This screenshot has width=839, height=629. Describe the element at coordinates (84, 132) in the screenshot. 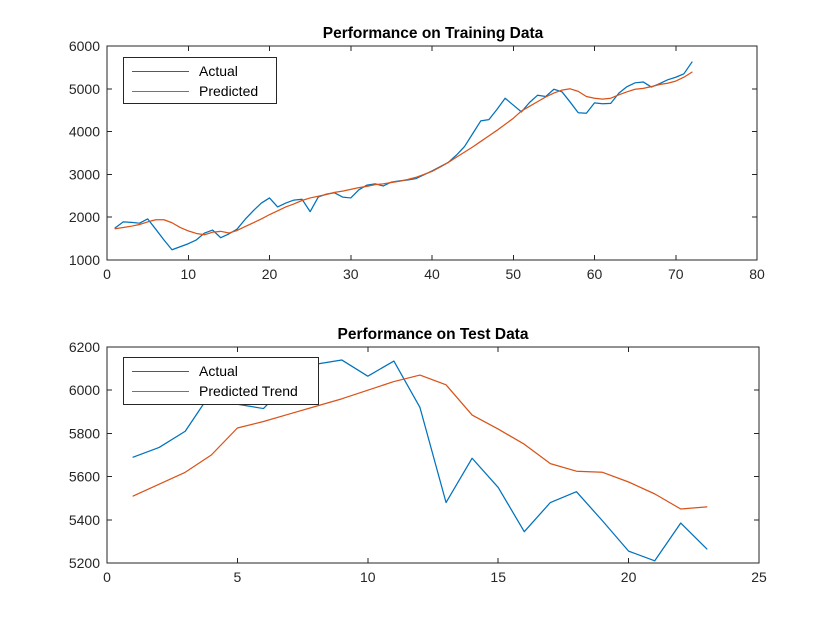

I see `y-tick-label: 4000` at that location.